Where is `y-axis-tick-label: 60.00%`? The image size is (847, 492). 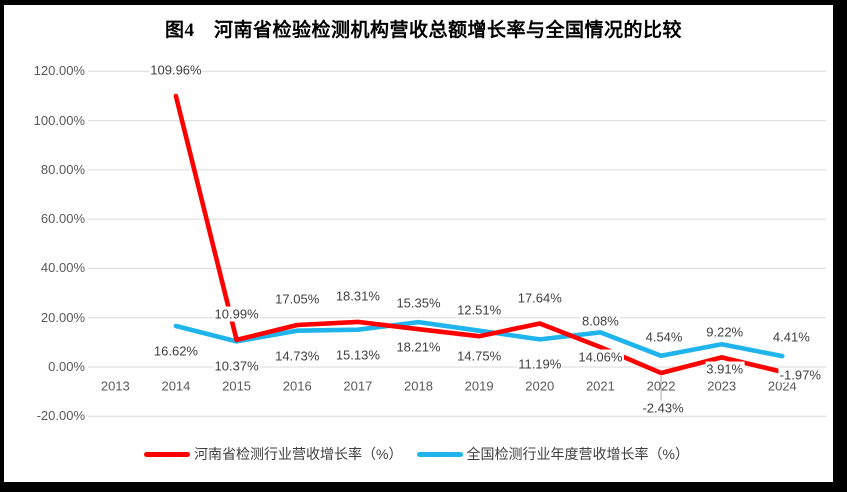
y-axis-tick-label: 60.00% is located at coordinates (62, 219).